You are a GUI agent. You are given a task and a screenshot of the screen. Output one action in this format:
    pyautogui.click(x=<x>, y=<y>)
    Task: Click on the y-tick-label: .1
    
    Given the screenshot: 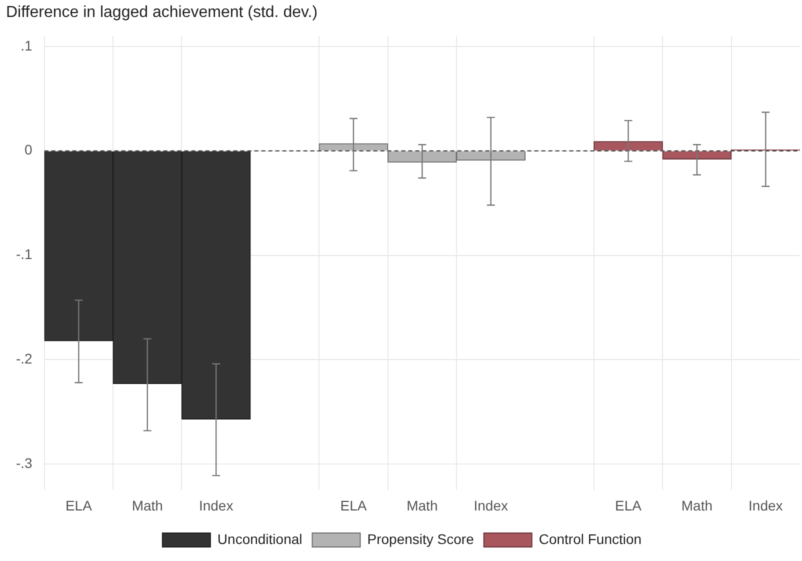 What is the action you would take?
    pyautogui.click(x=26, y=45)
    